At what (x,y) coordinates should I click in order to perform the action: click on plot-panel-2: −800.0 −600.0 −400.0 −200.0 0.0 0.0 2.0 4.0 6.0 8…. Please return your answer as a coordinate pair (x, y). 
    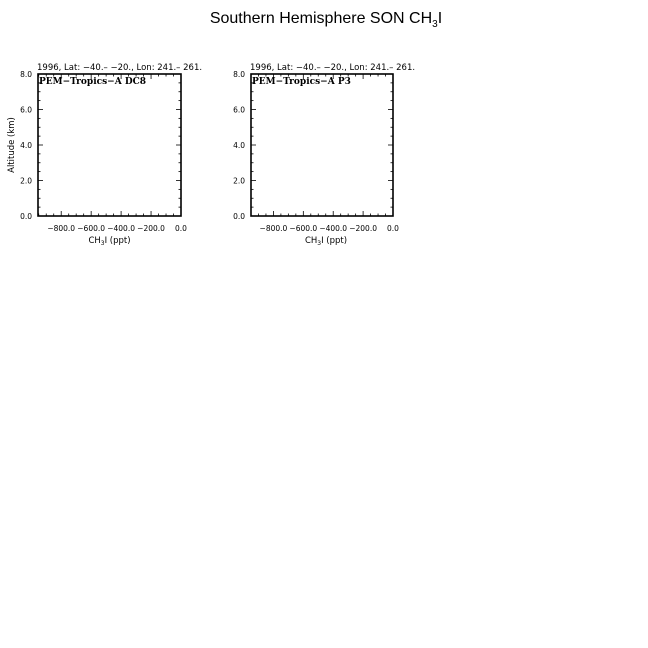
    Looking at the image, I should click on (324, 155).